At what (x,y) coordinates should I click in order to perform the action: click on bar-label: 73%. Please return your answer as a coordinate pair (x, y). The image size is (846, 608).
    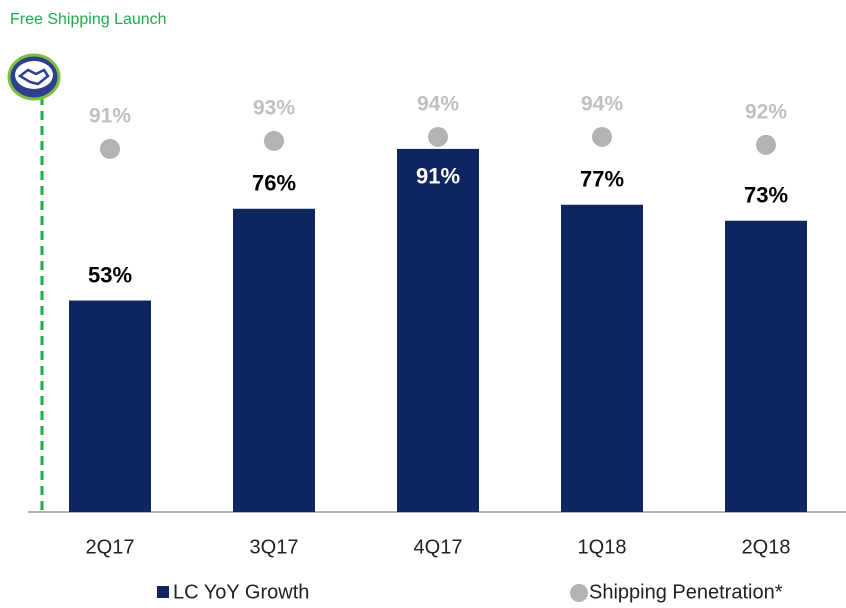
    Looking at the image, I should click on (766, 195).